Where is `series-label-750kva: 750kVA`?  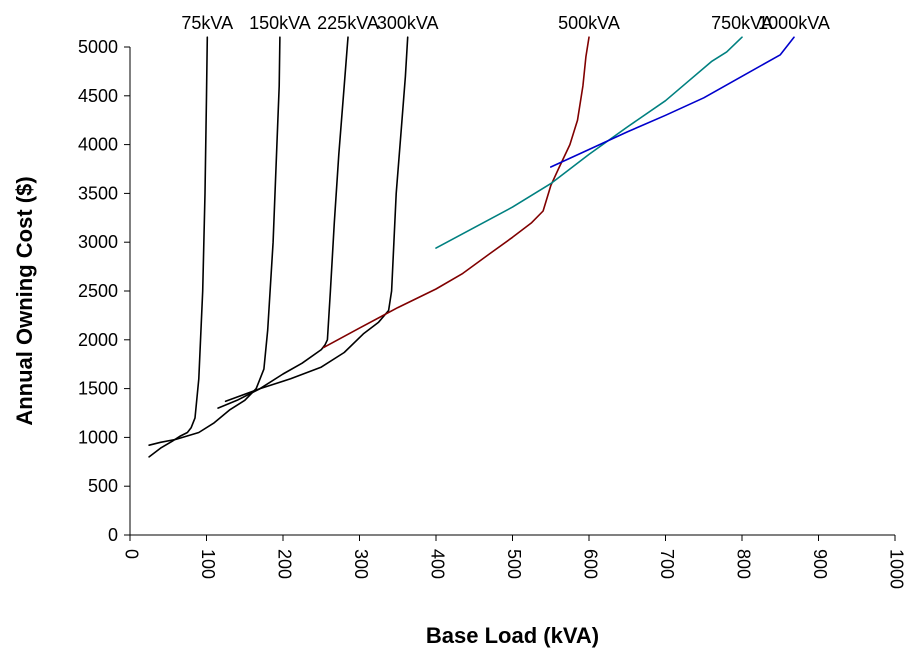
series-label-750kva: 750kVA is located at coordinates (742, 23).